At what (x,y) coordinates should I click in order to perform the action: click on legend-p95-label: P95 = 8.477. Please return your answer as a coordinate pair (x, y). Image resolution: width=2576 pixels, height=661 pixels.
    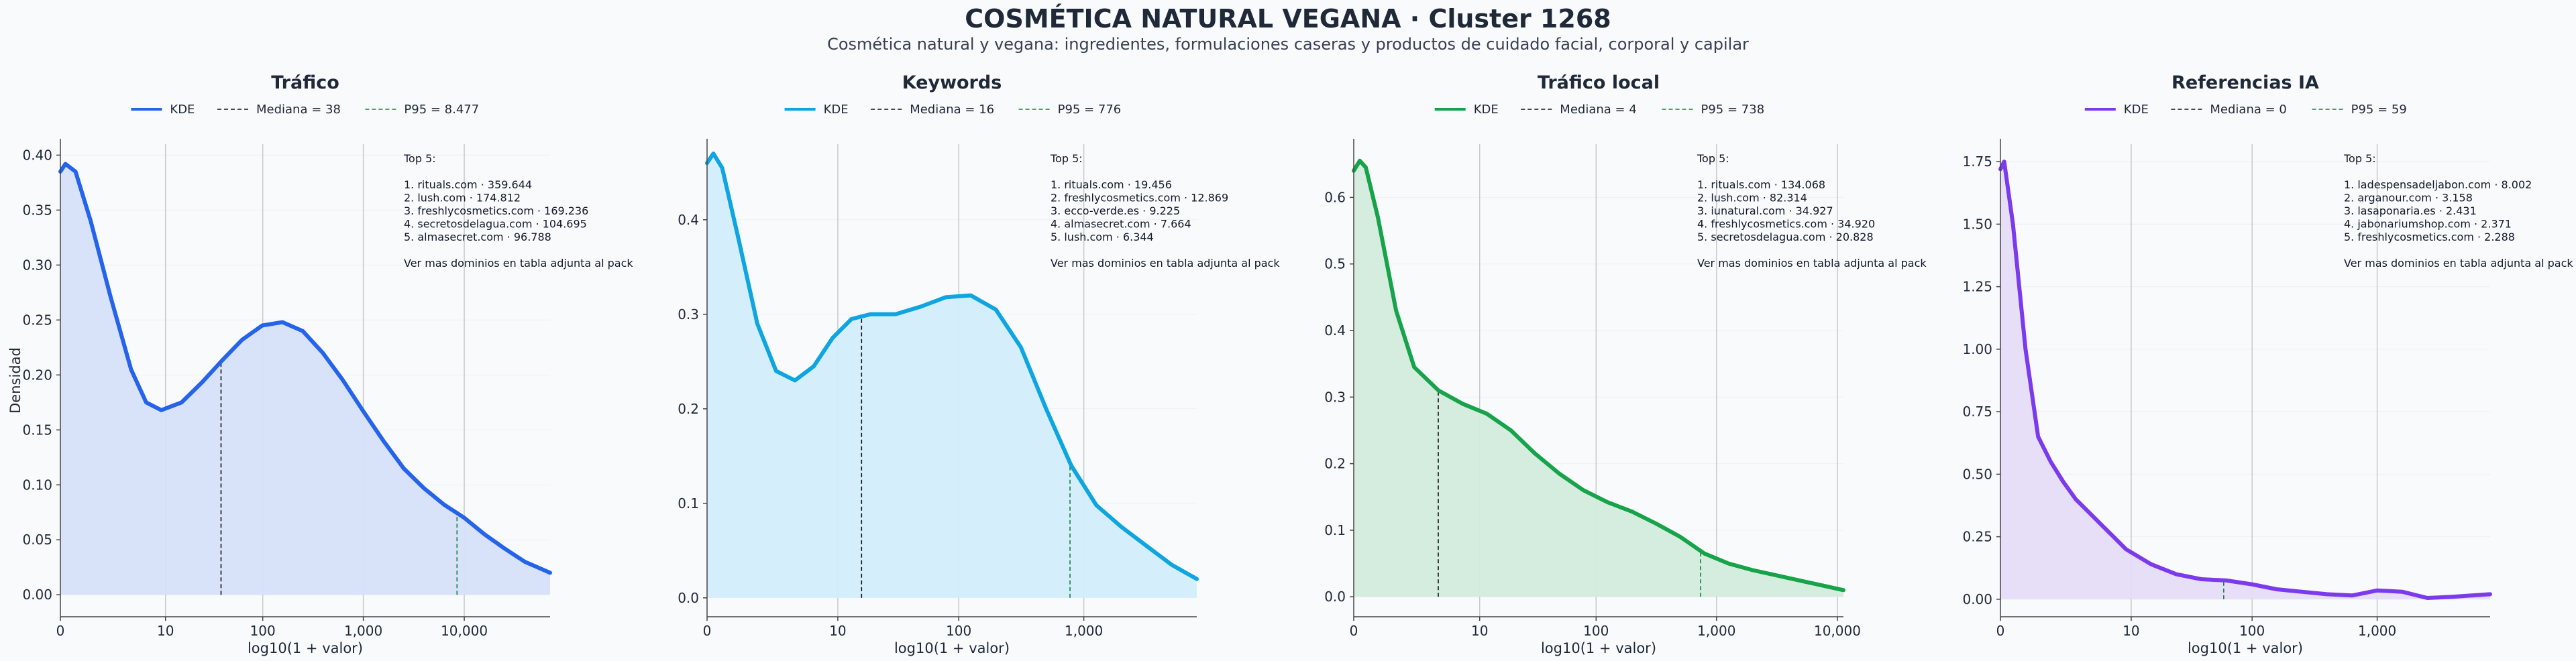
    Looking at the image, I should click on (441, 110).